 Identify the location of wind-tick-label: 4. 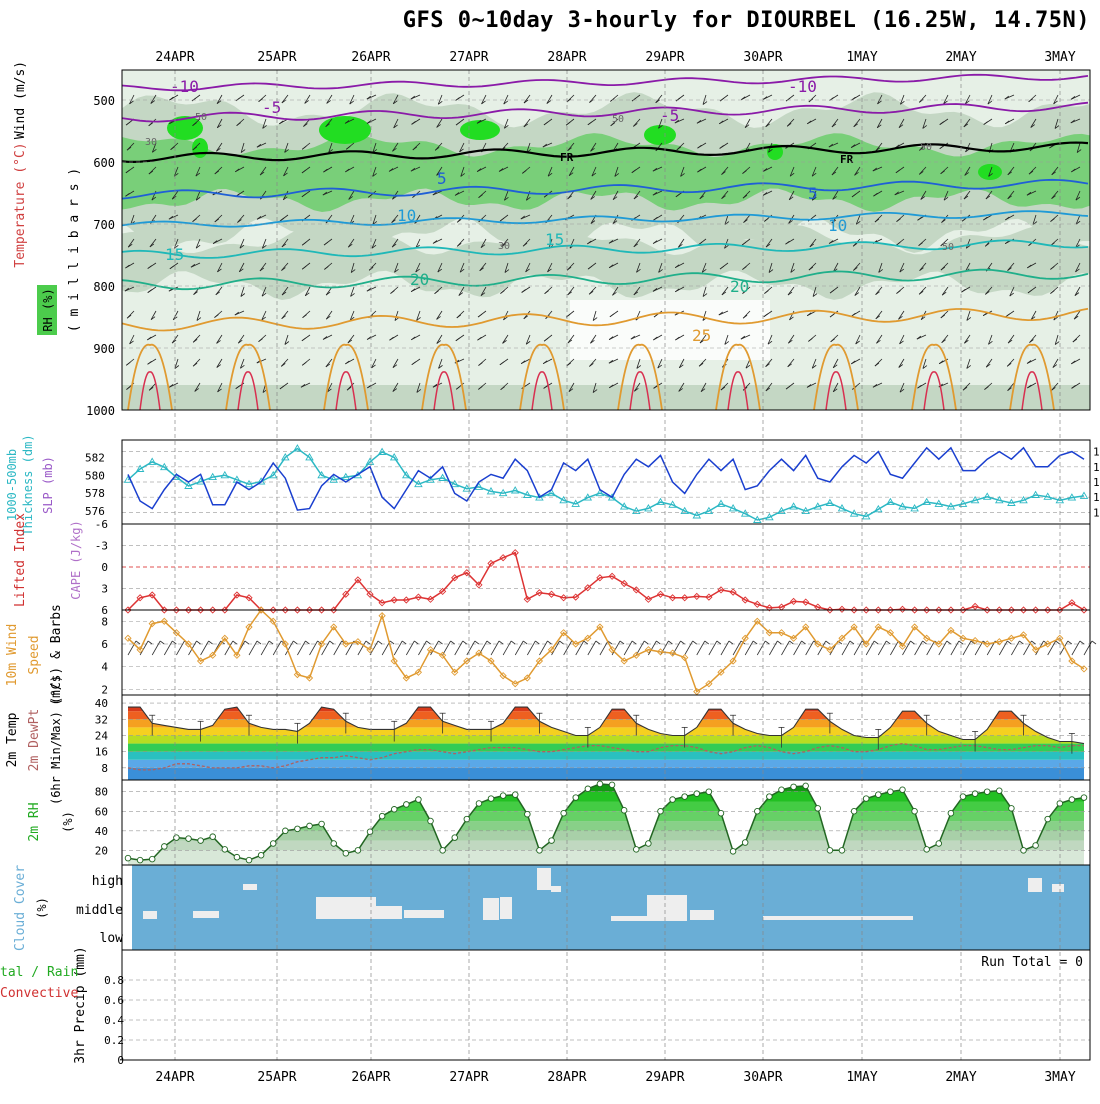
(104, 667).